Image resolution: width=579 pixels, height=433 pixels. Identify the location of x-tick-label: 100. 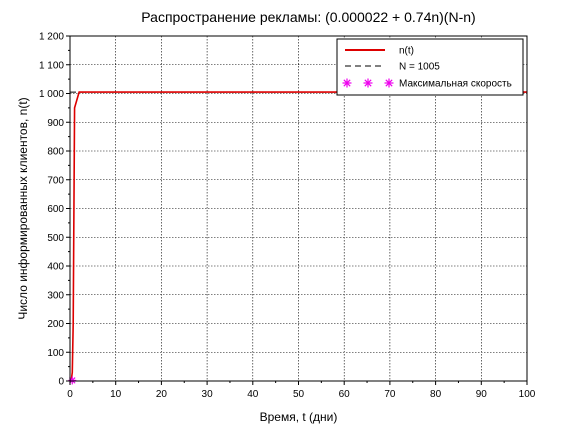
(527, 394).